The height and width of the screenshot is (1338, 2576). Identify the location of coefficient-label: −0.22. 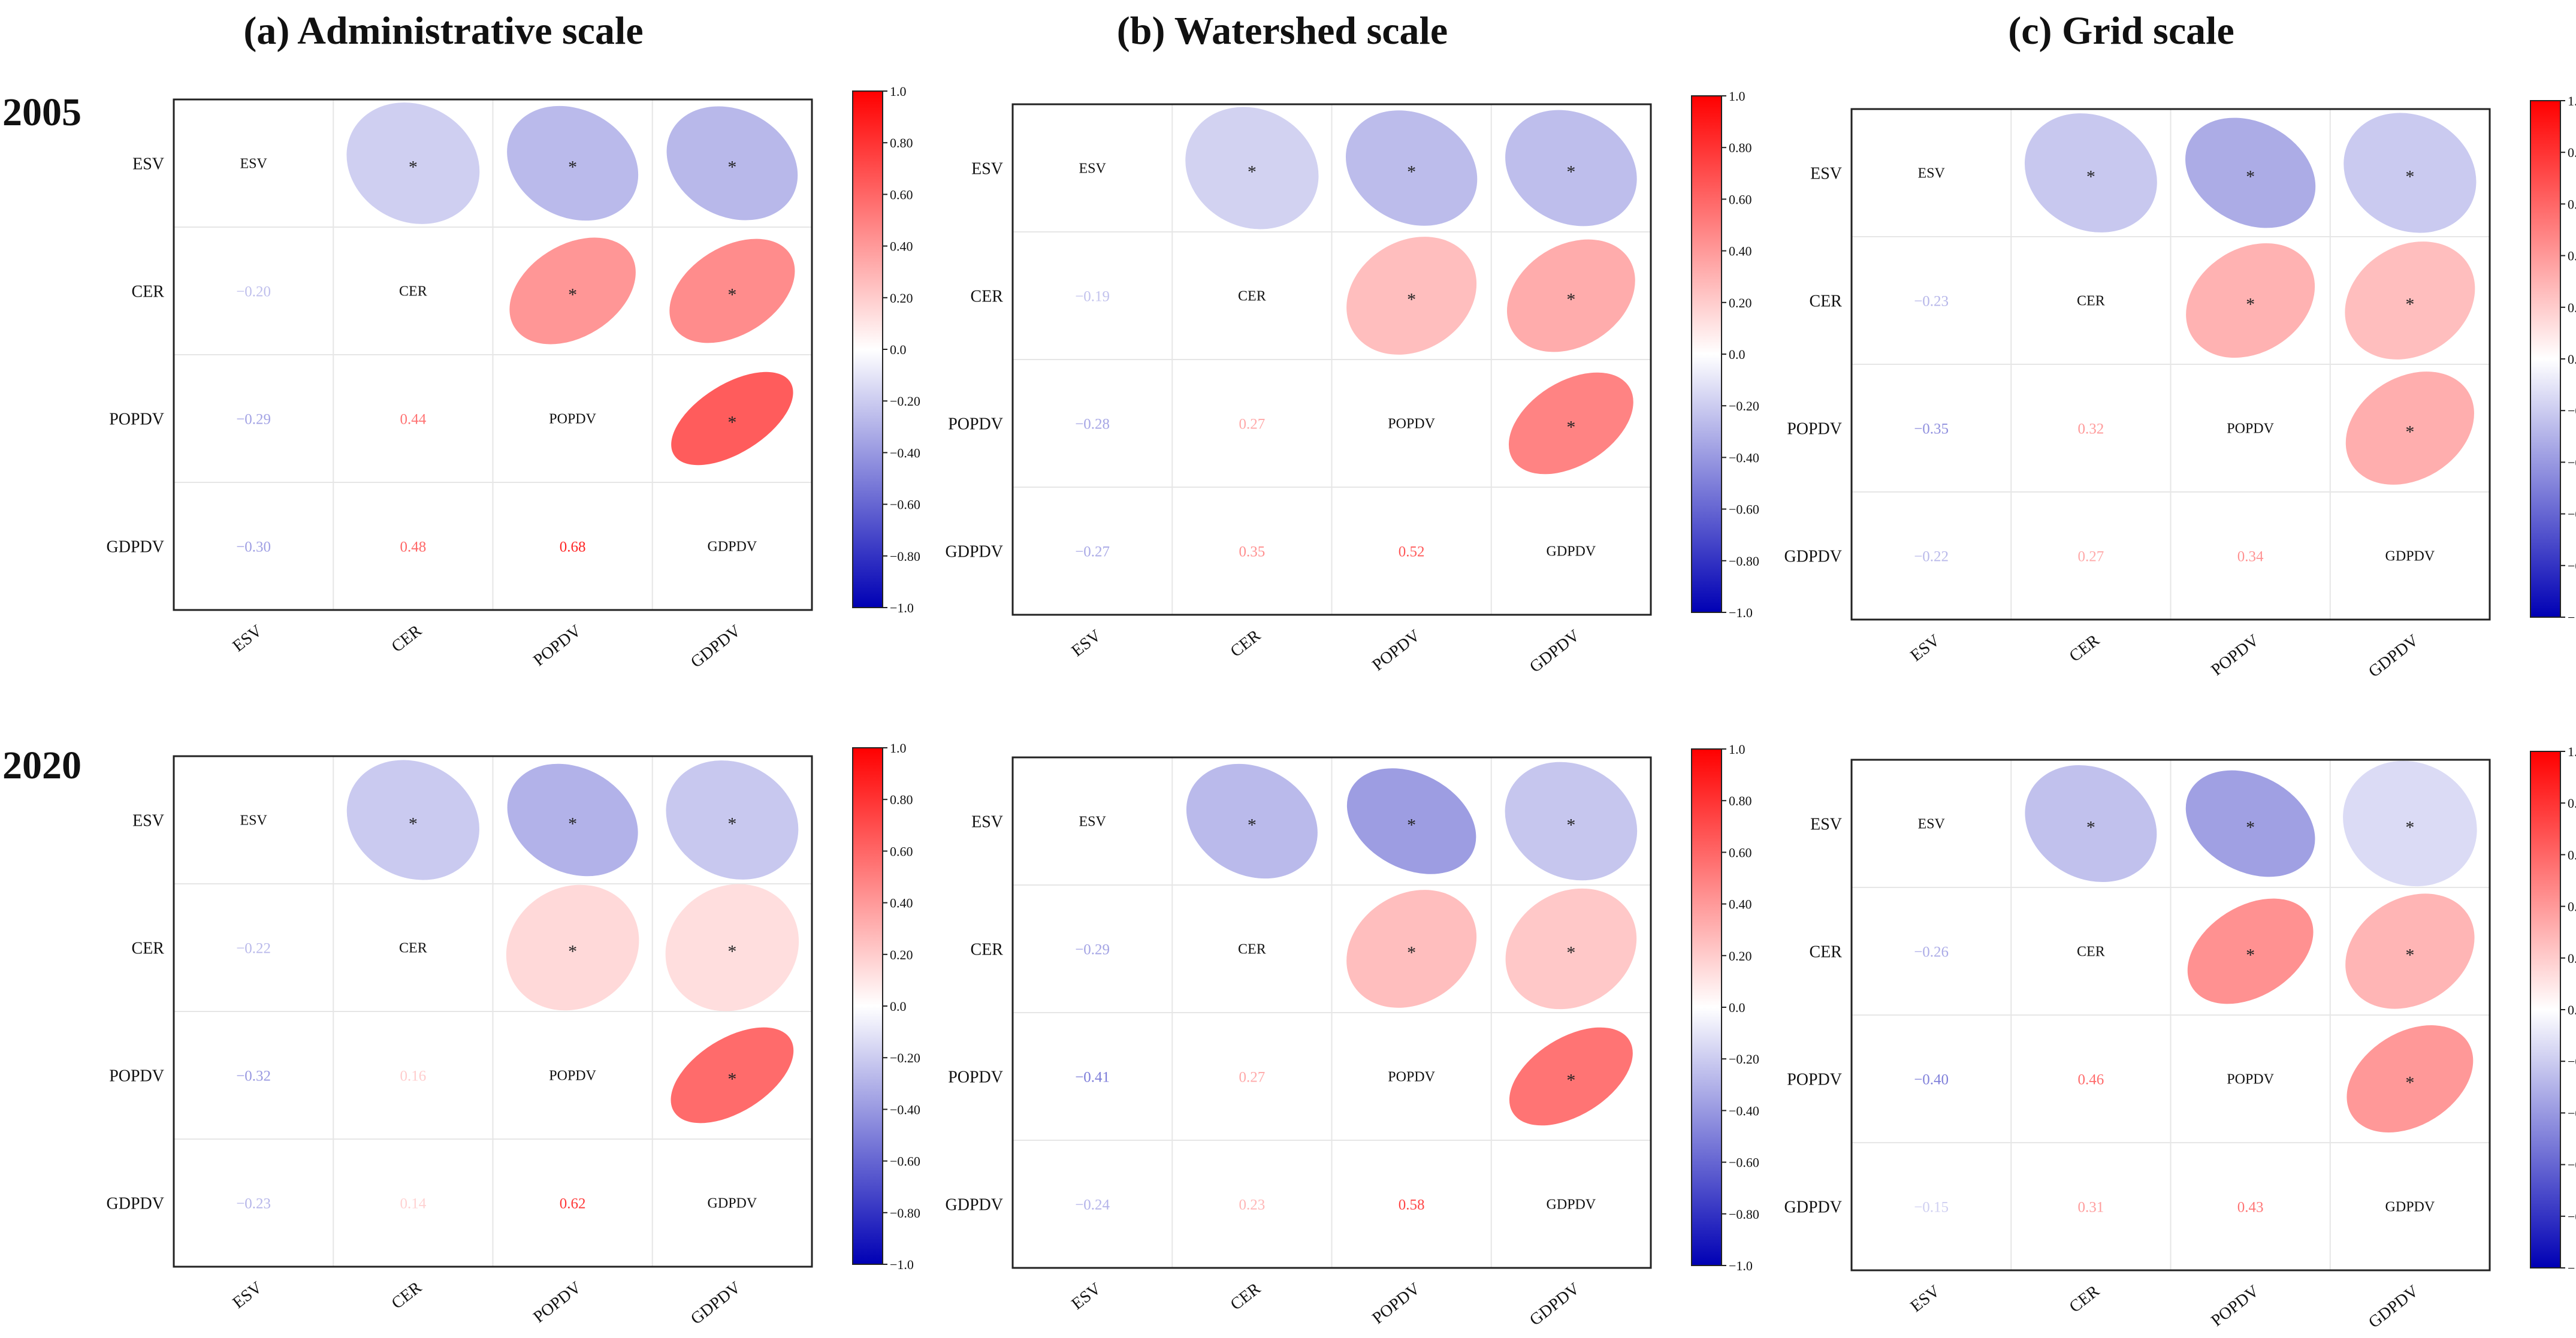
(1932, 557).